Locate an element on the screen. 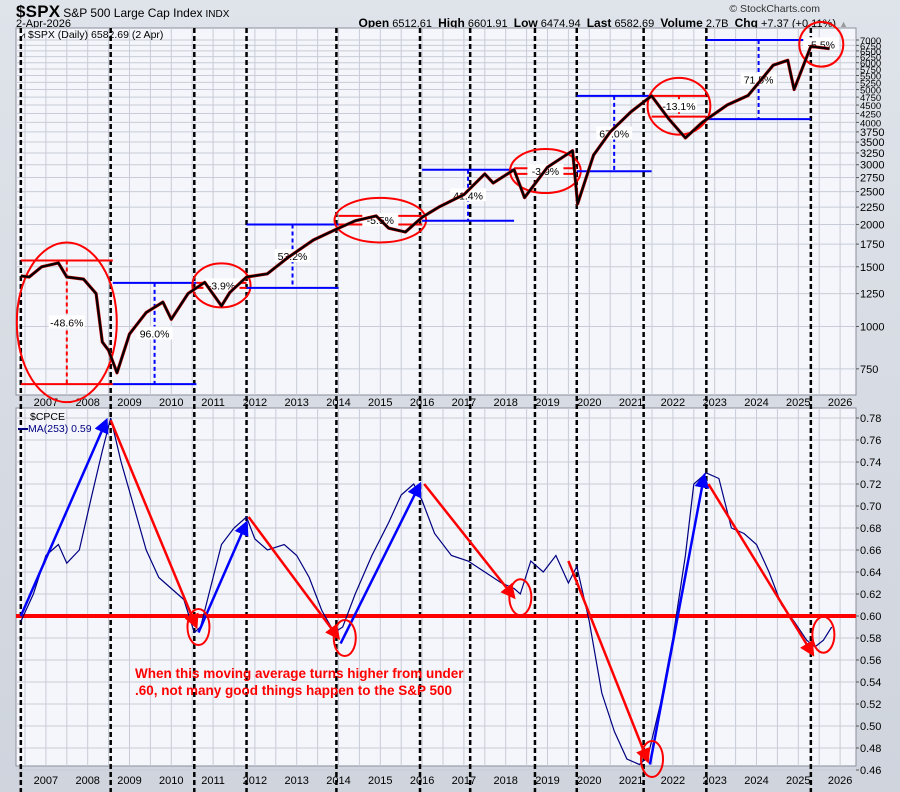 The height and width of the screenshot is (792, 900). high-label: High is located at coordinates (451, 23).